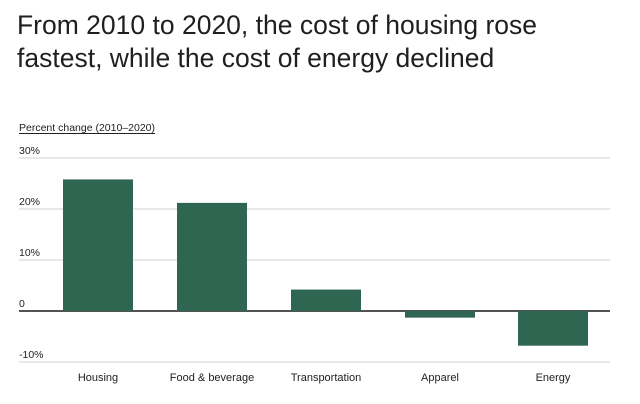 The image size is (640, 404). What do you see at coordinates (98, 245) in the screenshot?
I see `bar-housing` at bounding box center [98, 245].